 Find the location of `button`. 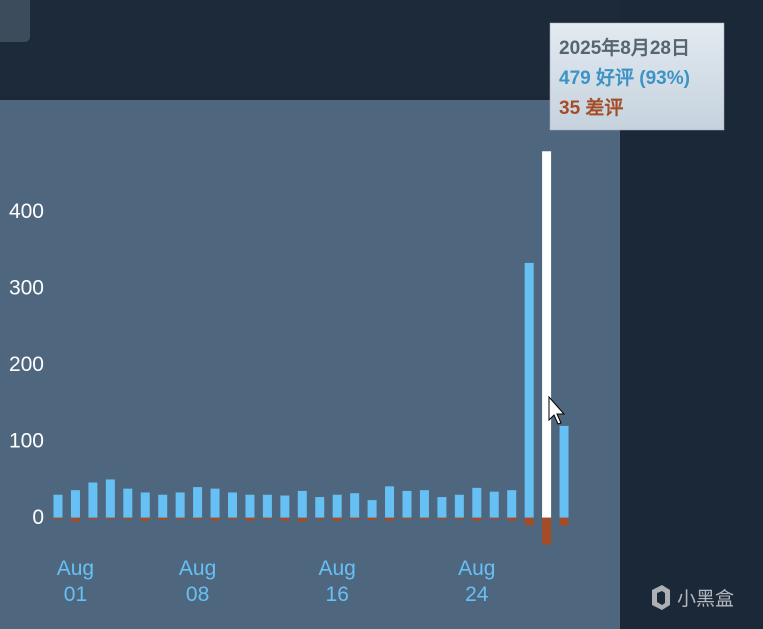

button is located at coordinates (15, 21).